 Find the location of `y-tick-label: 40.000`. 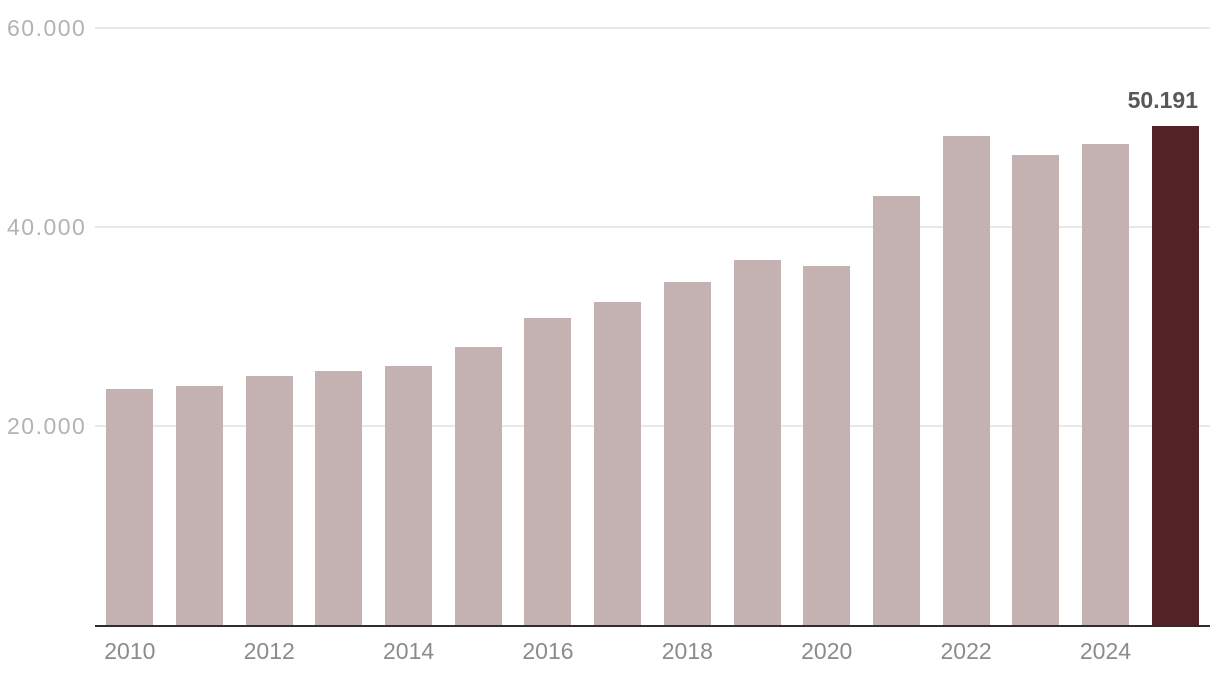

y-tick-label: 40.000 is located at coordinates (47, 227).